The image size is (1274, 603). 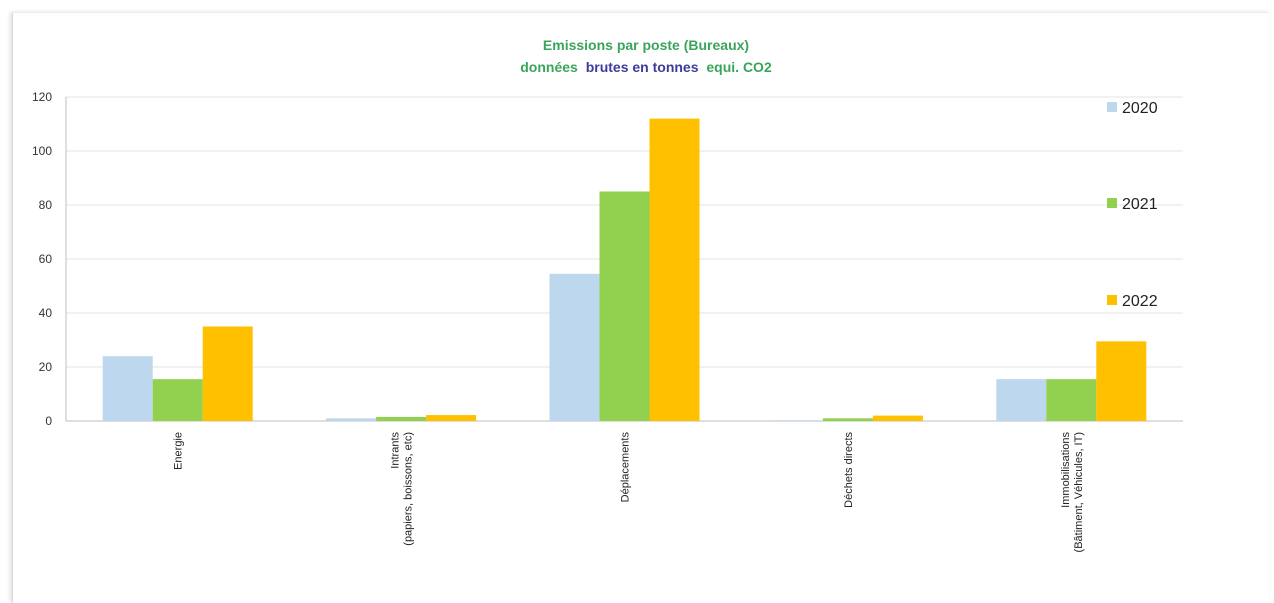 What do you see at coordinates (179, 451) in the screenshot?
I see `x-category-label: Energie` at bounding box center [179, 451].